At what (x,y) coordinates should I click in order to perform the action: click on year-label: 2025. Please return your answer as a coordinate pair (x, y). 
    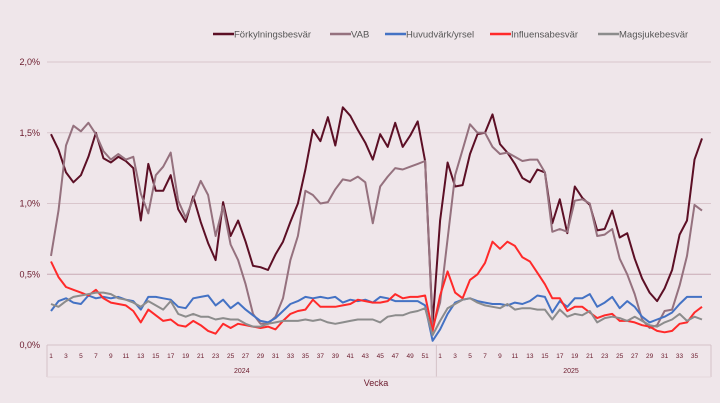
    Looking at the image, I should click on (571, 371).